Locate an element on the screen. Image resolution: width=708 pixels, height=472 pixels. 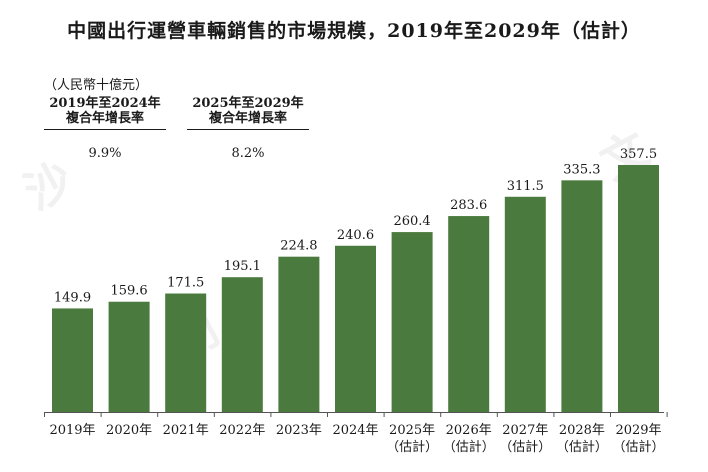
cagr-header-1: 2019年至2024年 複合年增長率 is located at coordinates (105, 113).